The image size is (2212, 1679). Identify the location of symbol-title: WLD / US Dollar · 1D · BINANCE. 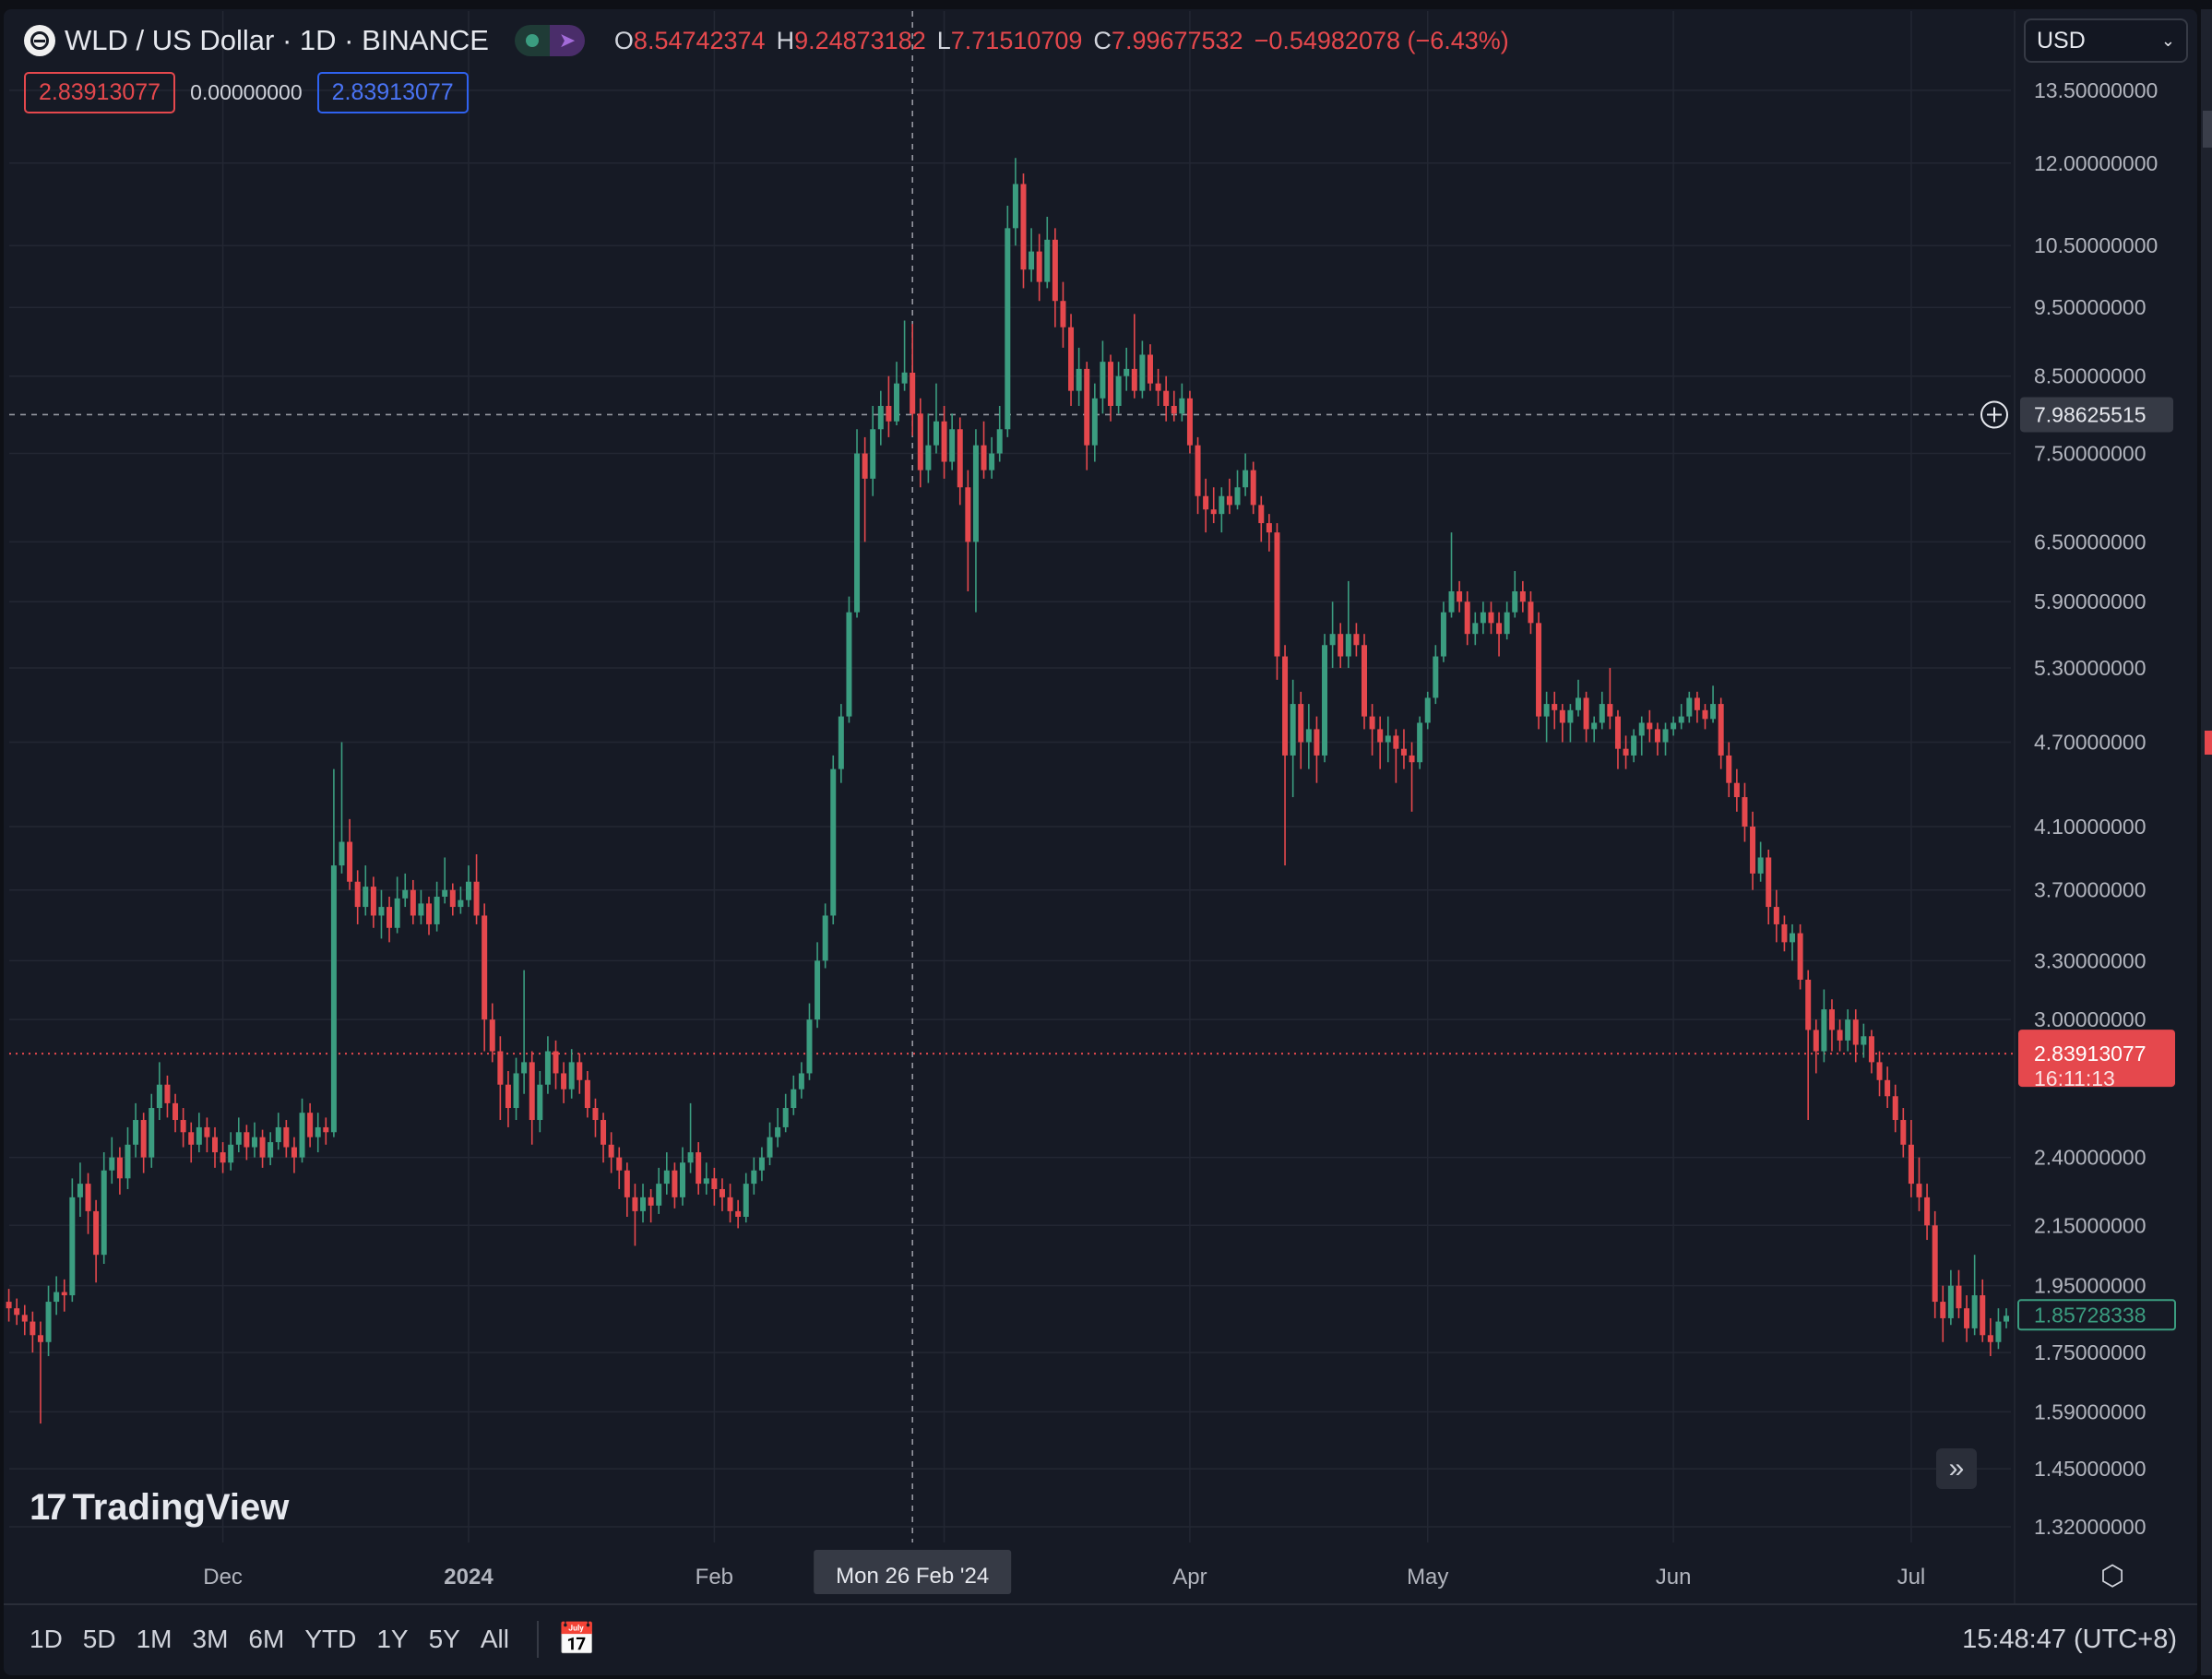
(277, 40).